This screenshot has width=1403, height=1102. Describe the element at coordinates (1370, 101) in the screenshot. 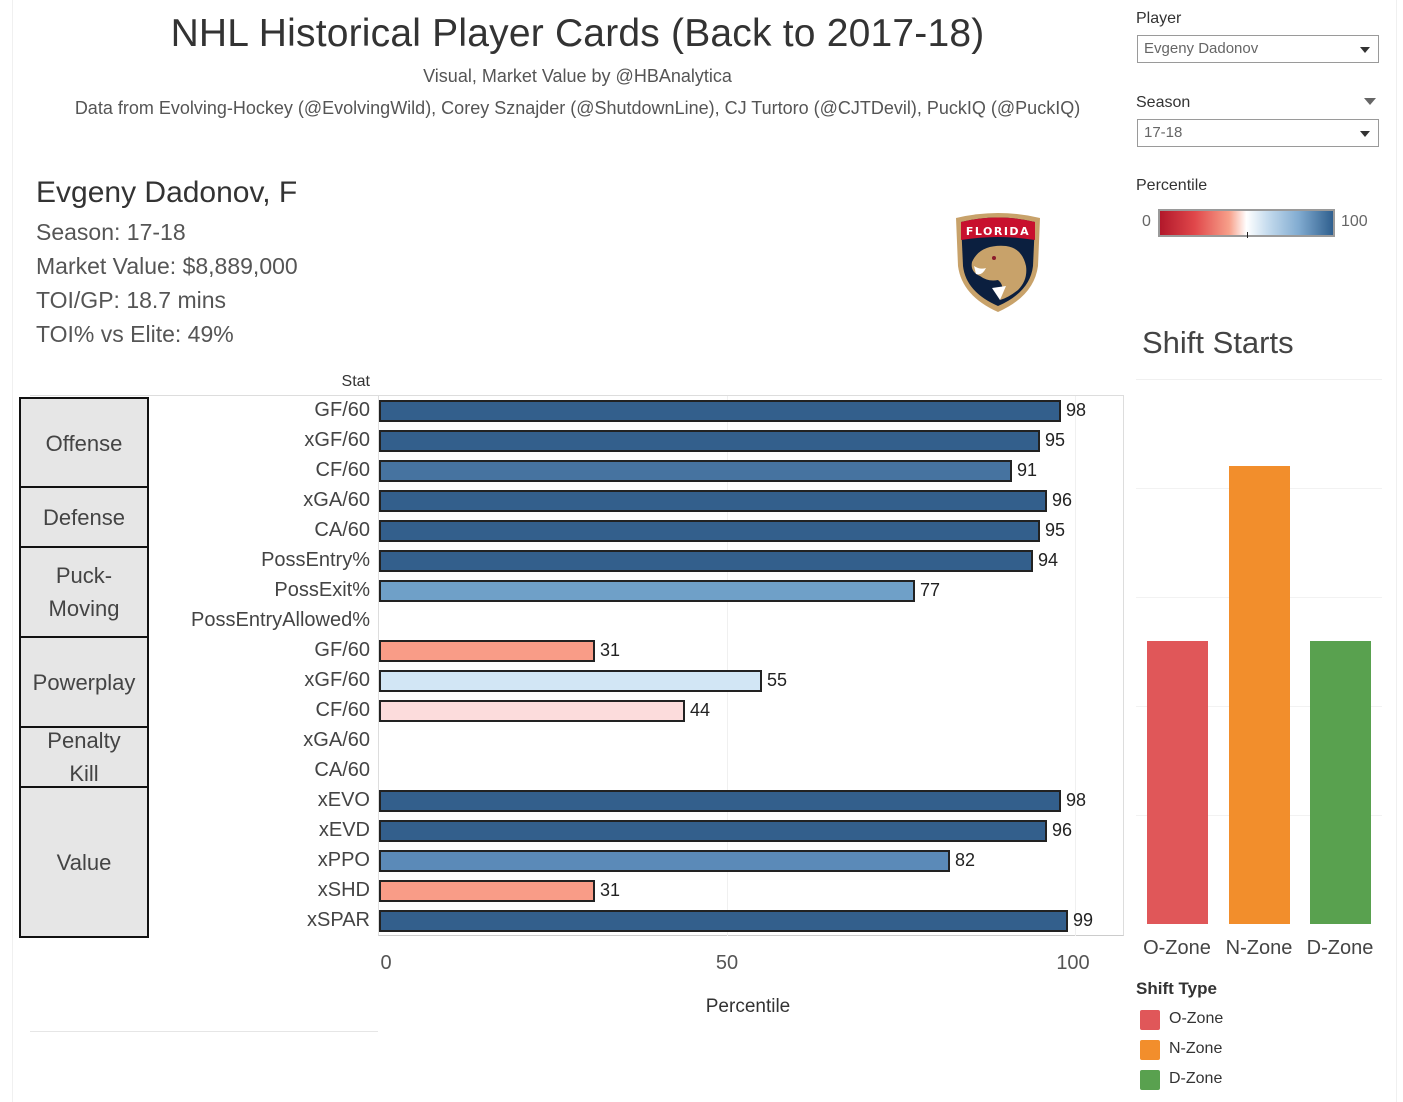

I see `filter-menu-icon` at that location.